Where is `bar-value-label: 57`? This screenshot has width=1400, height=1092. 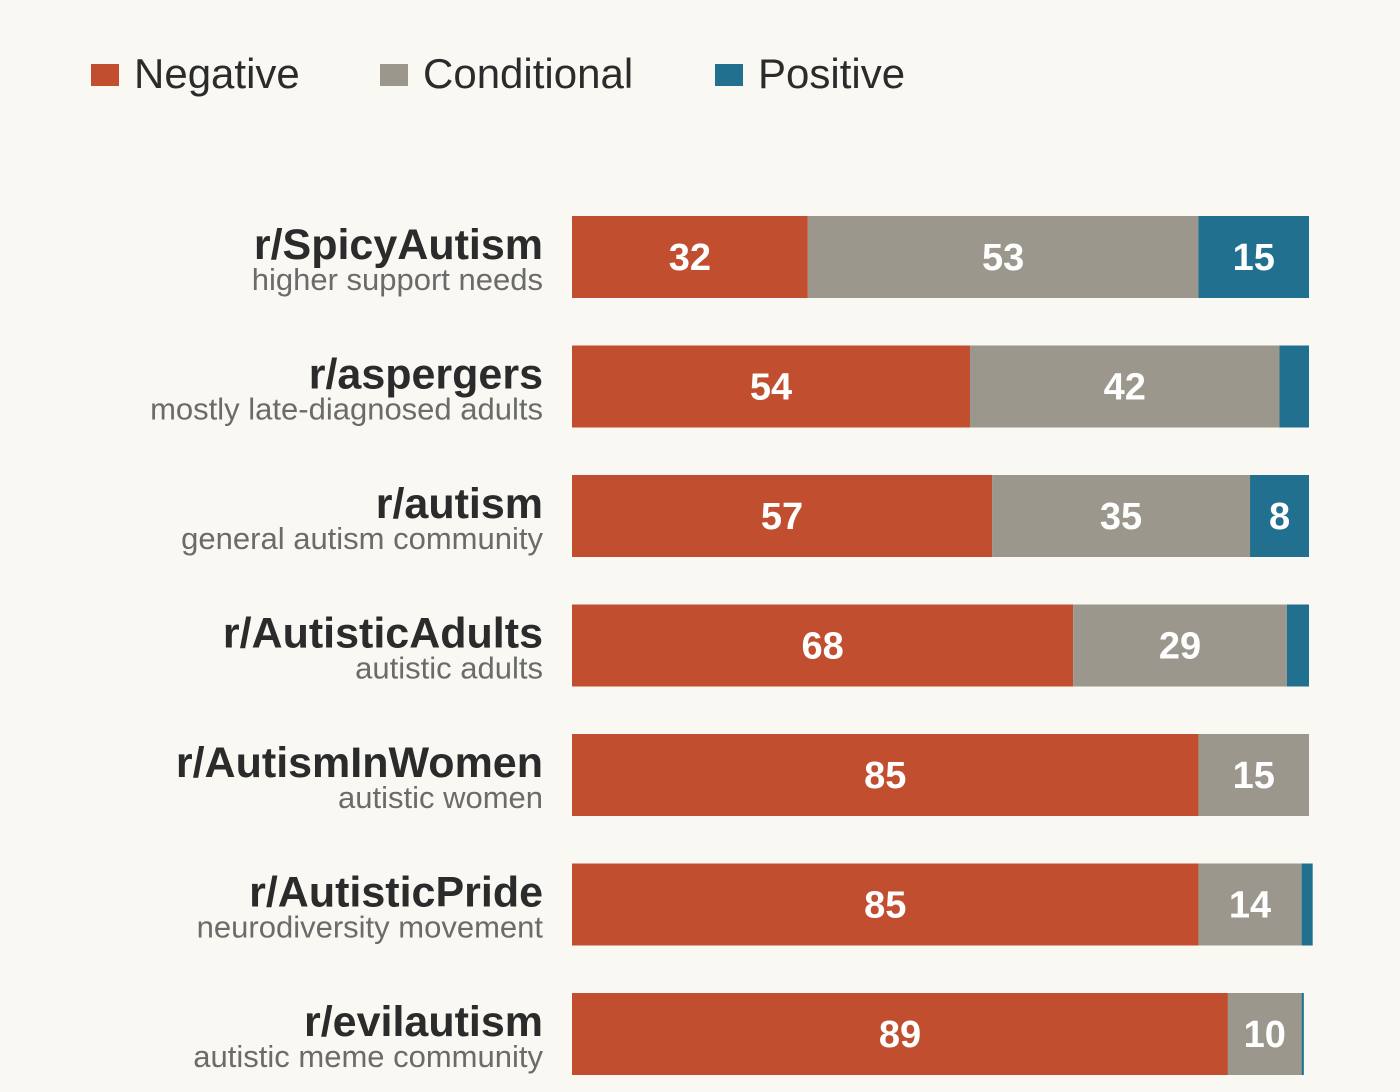 bar-value-label: 57 is located at coordinates (782, 517).